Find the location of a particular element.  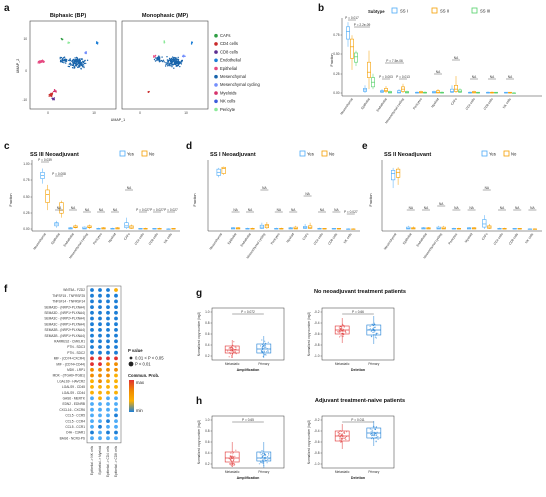

panel-label-c: c is located at coordinates (7, 146).